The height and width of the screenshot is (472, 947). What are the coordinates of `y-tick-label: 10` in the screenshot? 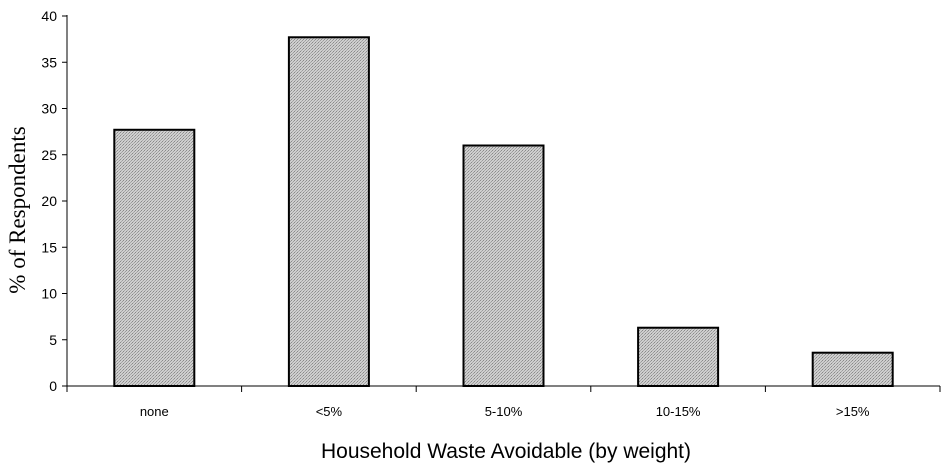 It's located at (49, 294).